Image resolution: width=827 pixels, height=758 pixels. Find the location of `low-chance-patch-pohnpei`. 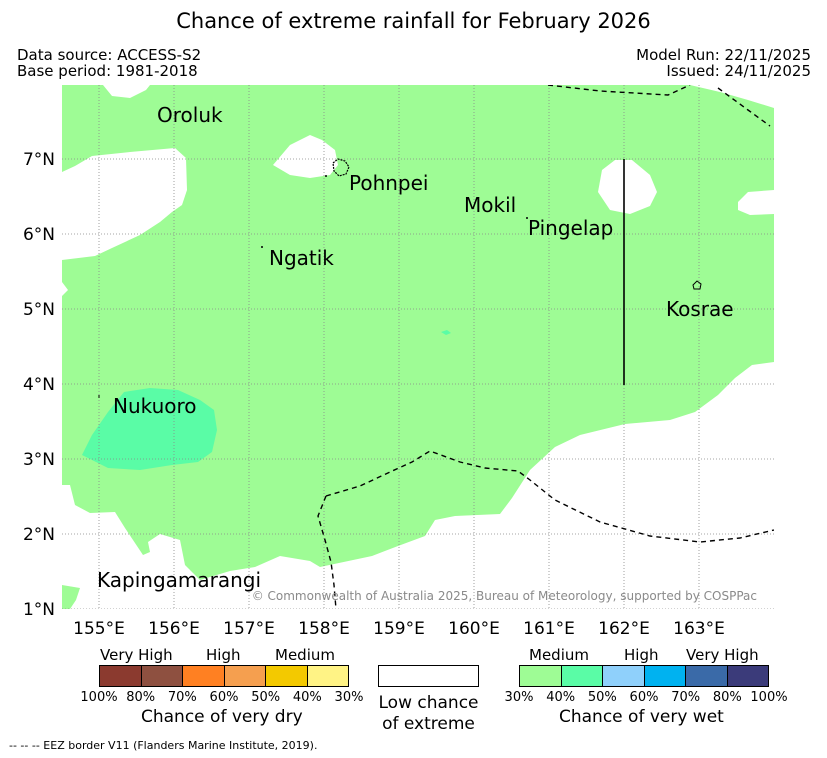

low-chance-patch-pohnpei is located at coordinates (305, 156).